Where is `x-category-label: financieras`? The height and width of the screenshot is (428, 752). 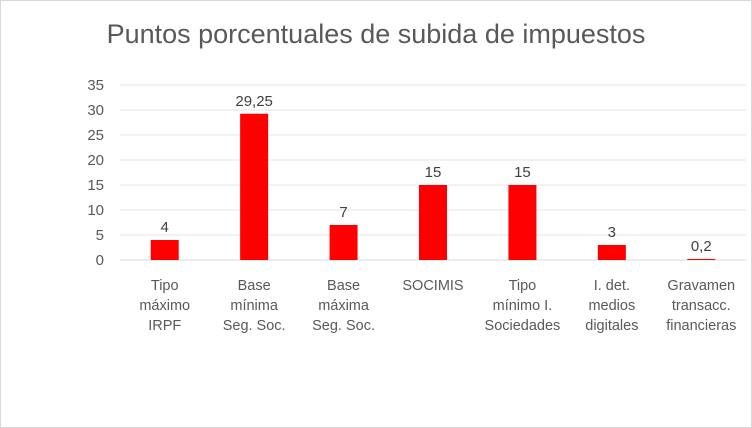
x-category-label: financieras is located at coordinates (701, 326).